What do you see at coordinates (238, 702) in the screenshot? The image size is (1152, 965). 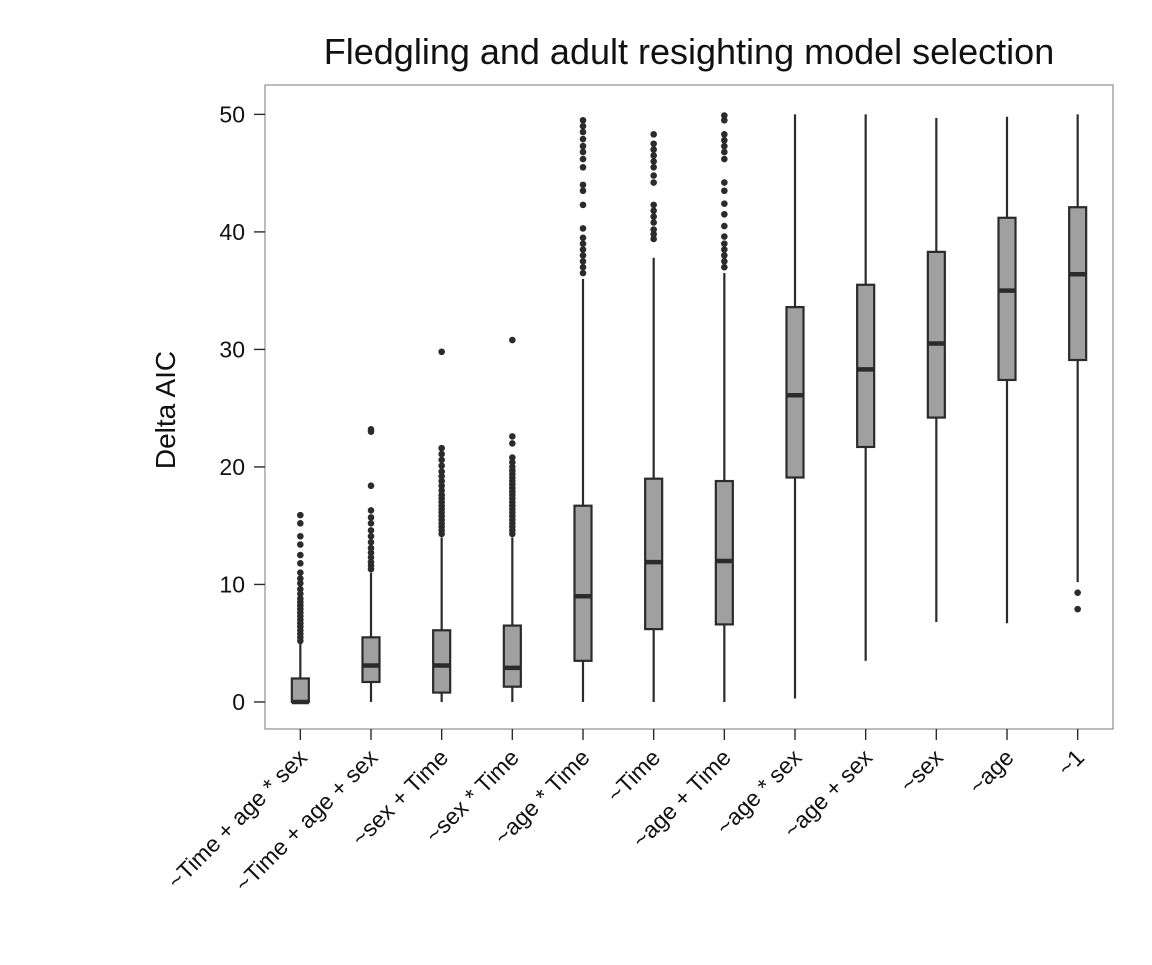 I see `y-tick-label: 0` at bounding box center [238, 702].